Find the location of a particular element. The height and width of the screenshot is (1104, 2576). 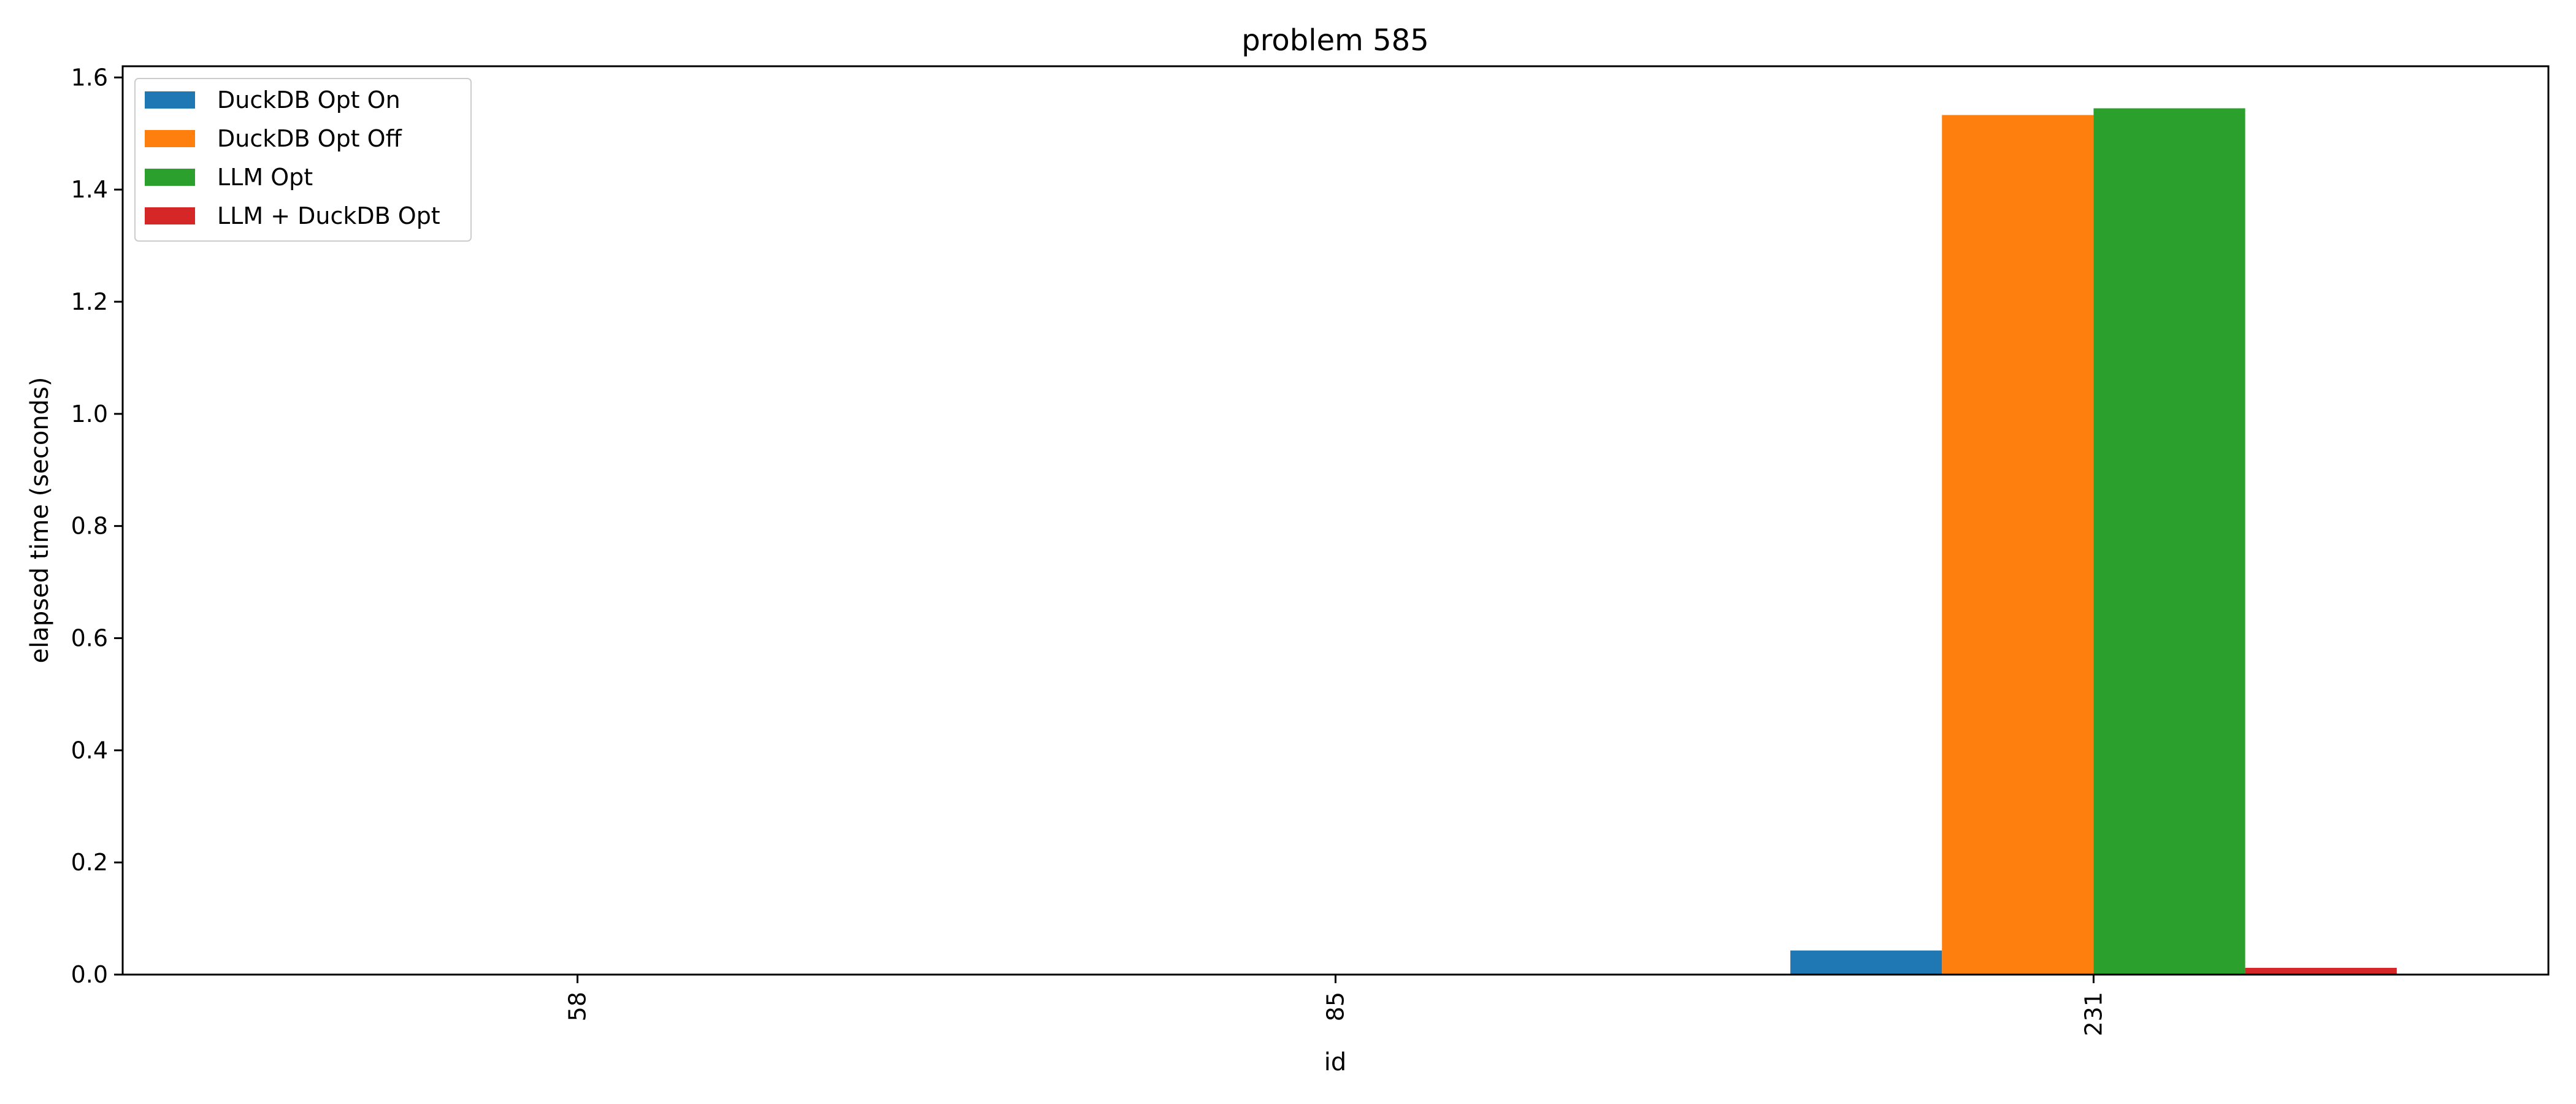

y-tick-label: 1.4 is located at coordinates (89, 189).